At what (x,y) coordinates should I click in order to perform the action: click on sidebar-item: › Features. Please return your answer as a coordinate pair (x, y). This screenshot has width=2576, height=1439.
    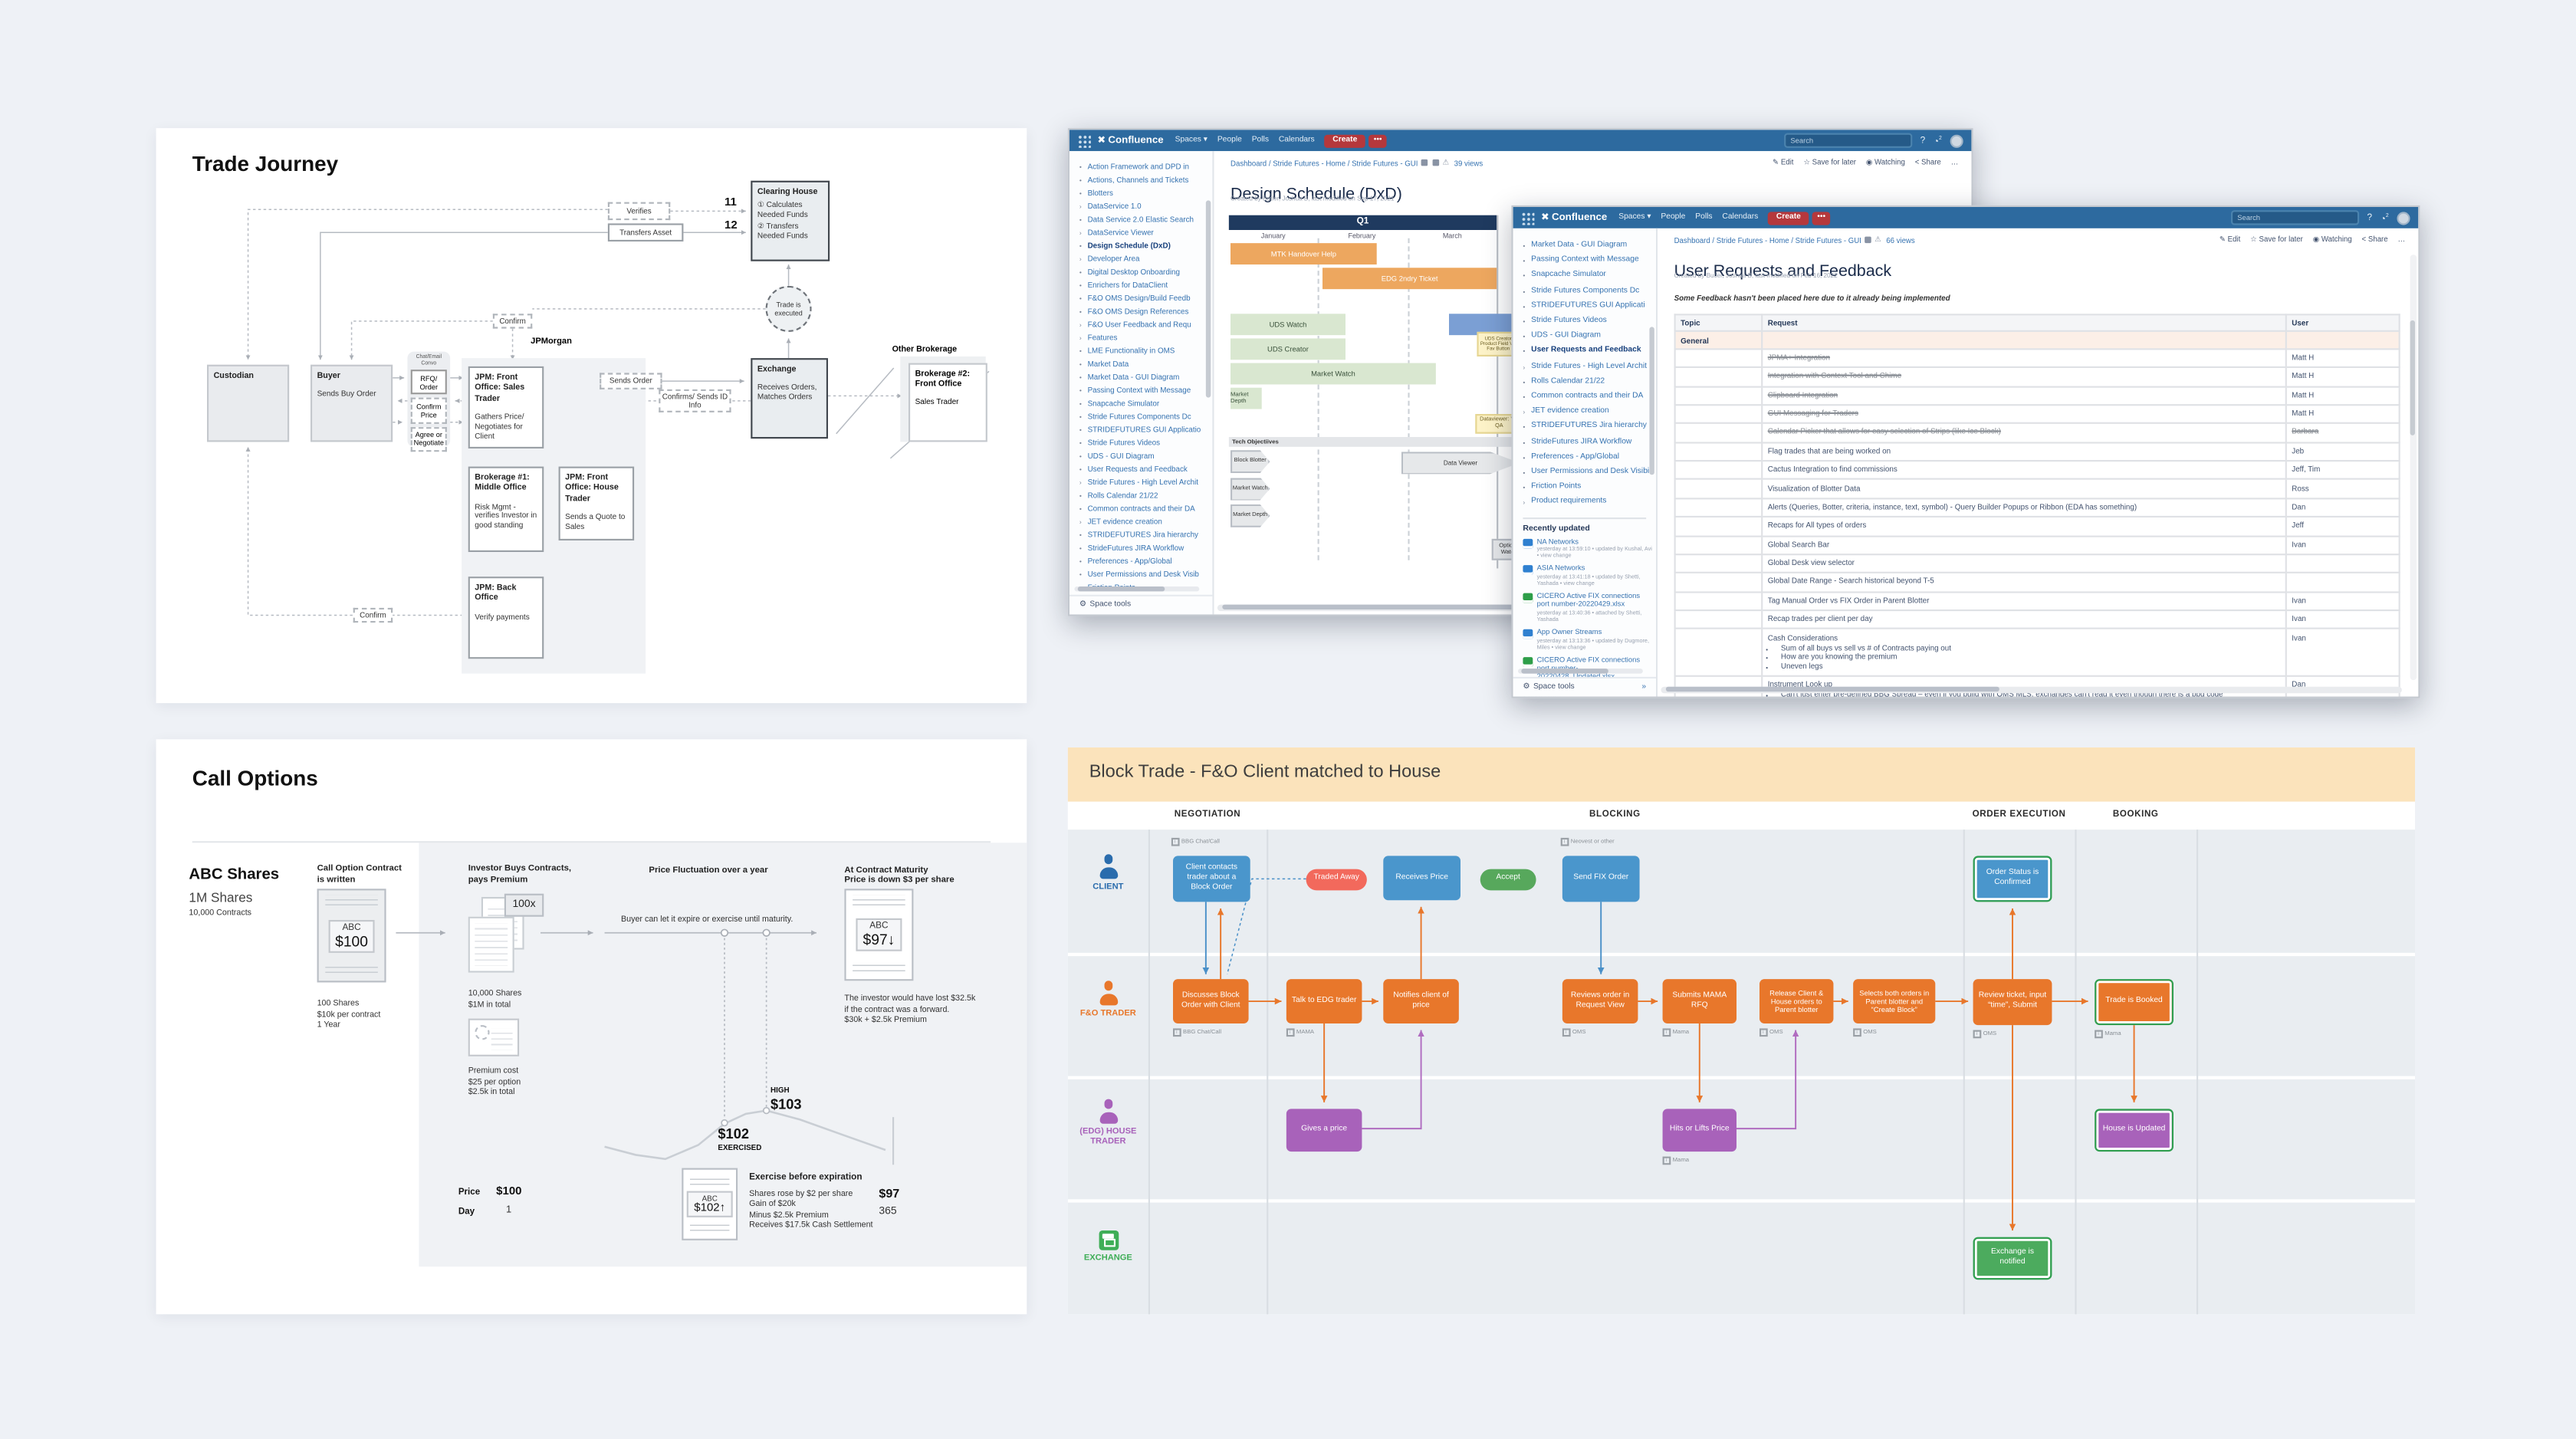
    Looking at the image, I should click on (1144, 338).